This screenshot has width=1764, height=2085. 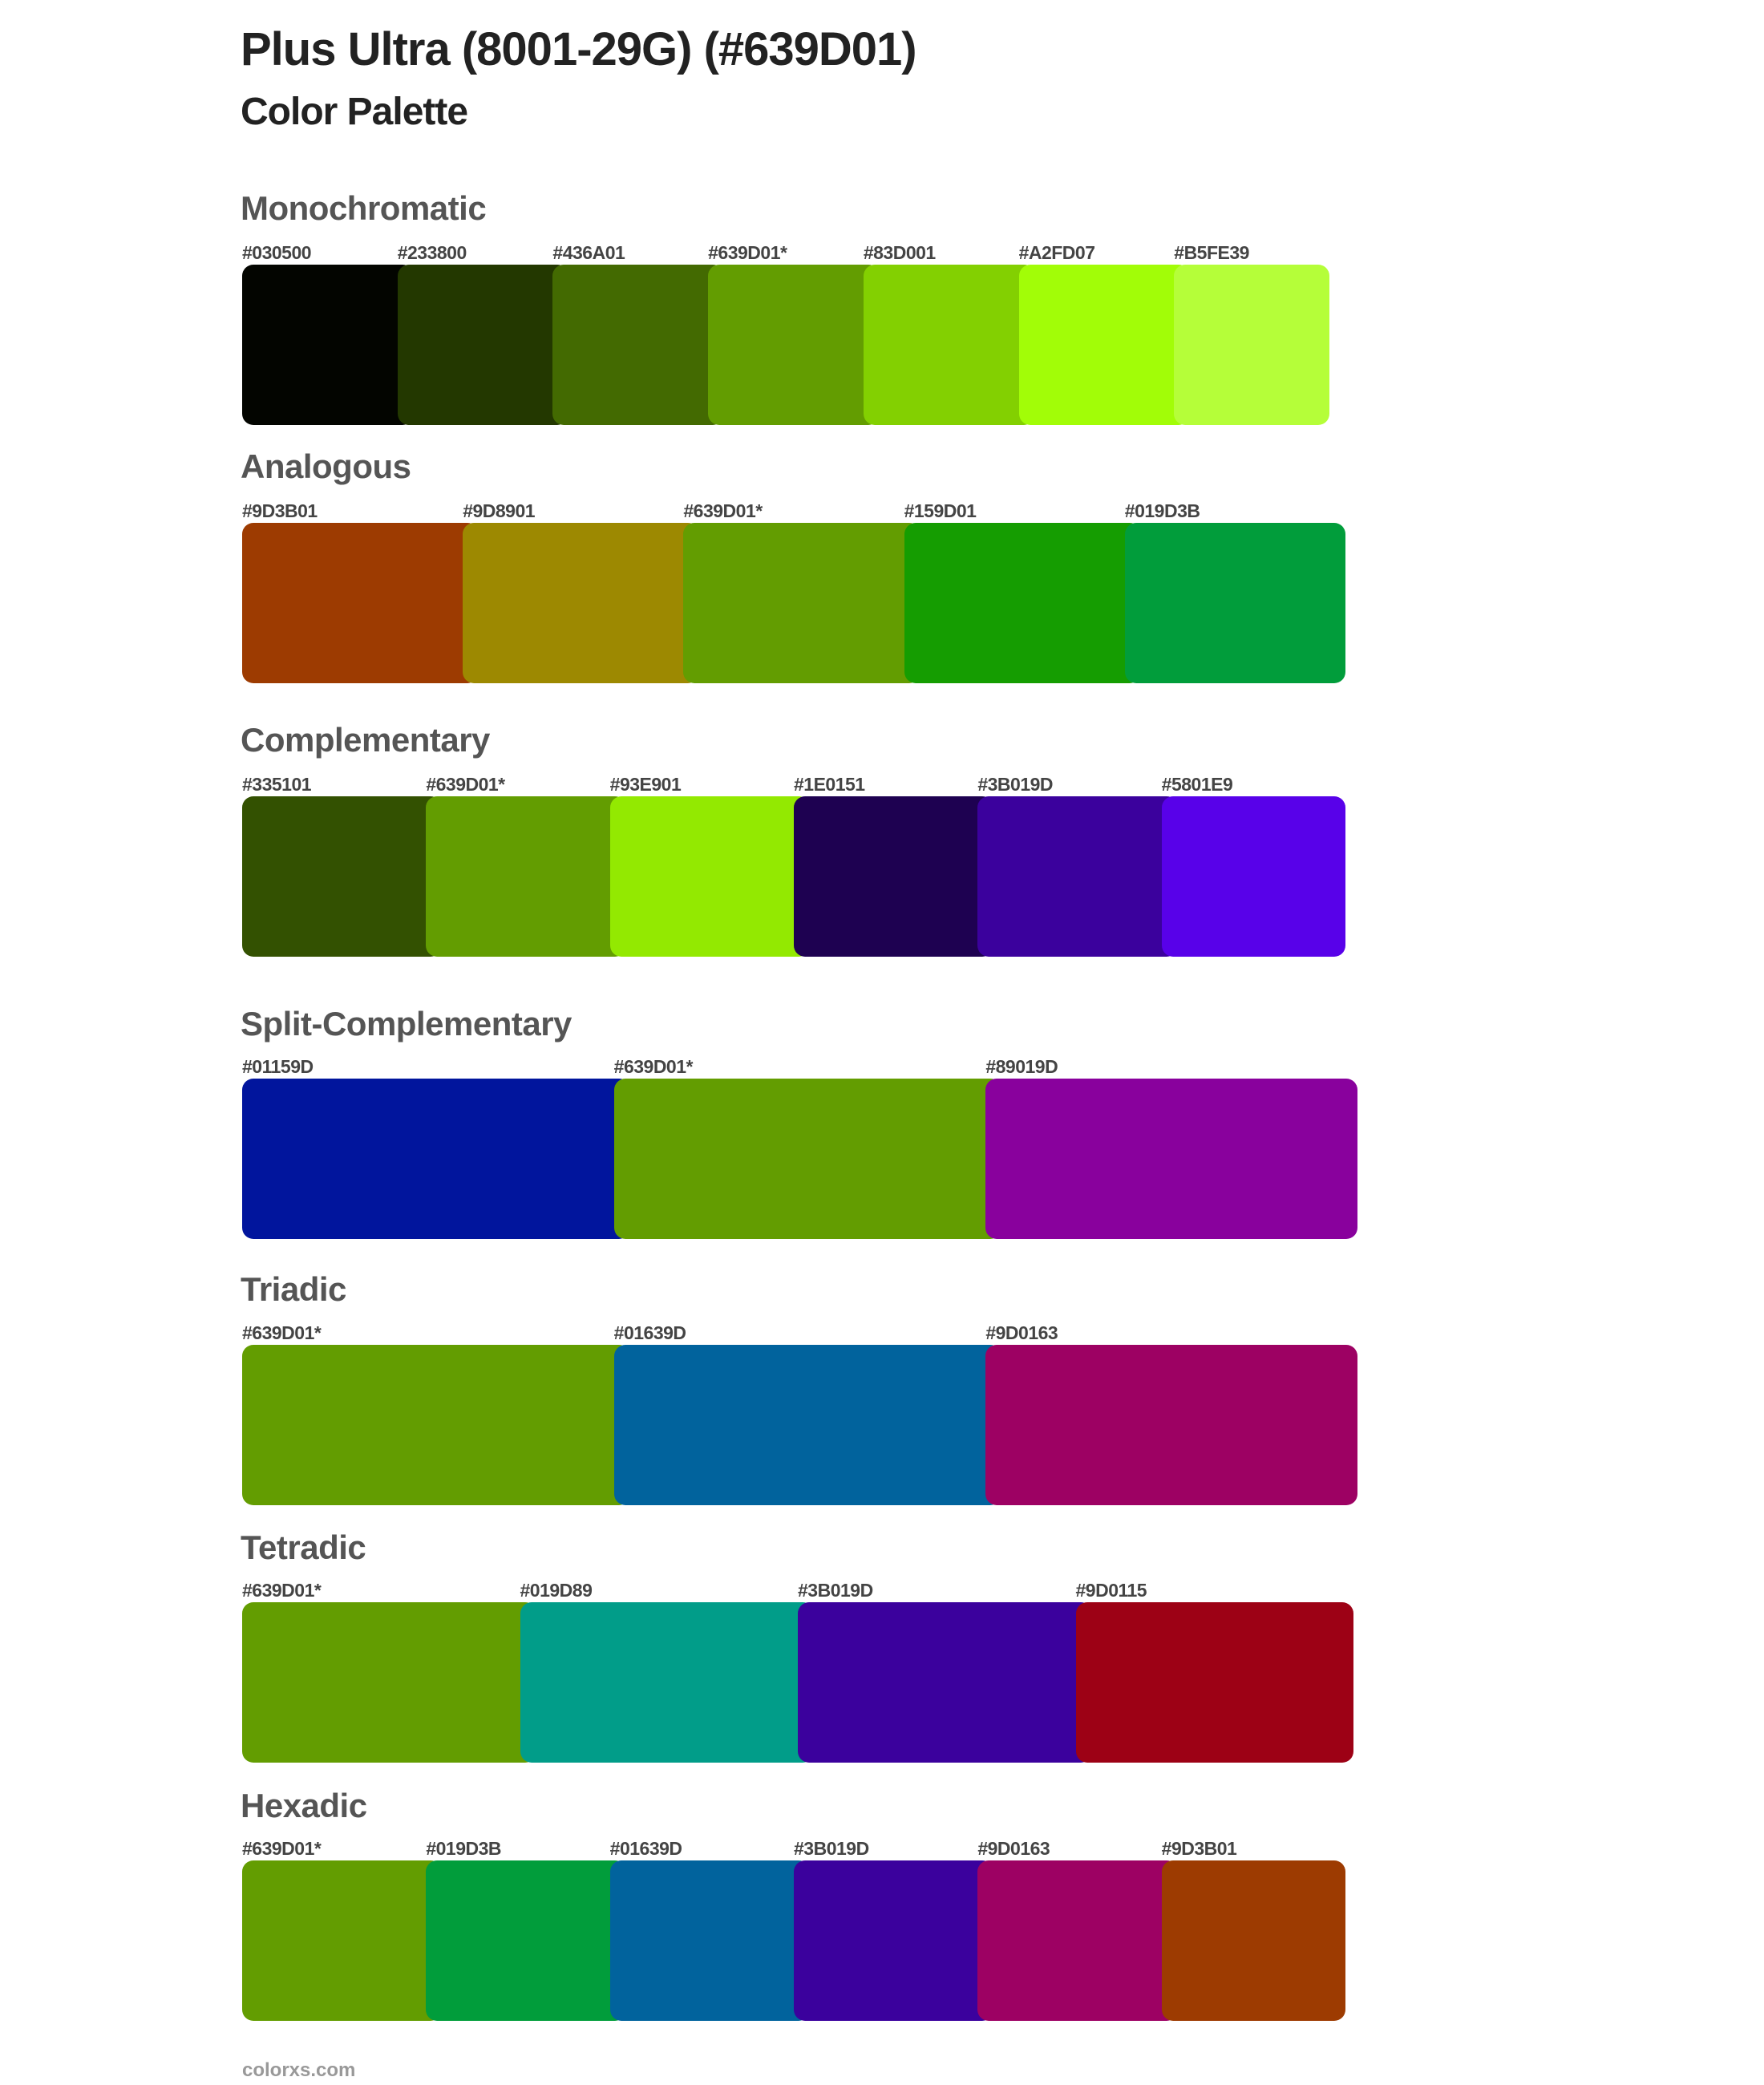 I want to click on swatch-label: #335101, so click(x=277, y=784).